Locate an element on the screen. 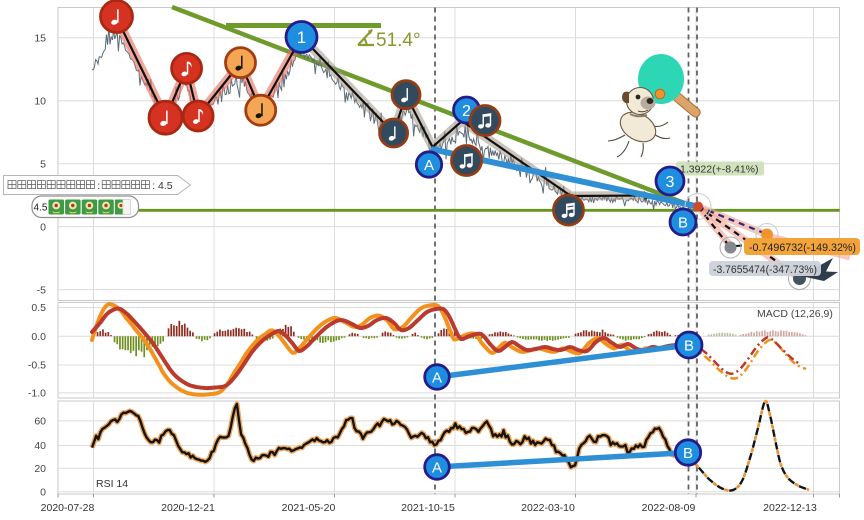  svg-text: 2 is located at coordinates (466, 111).